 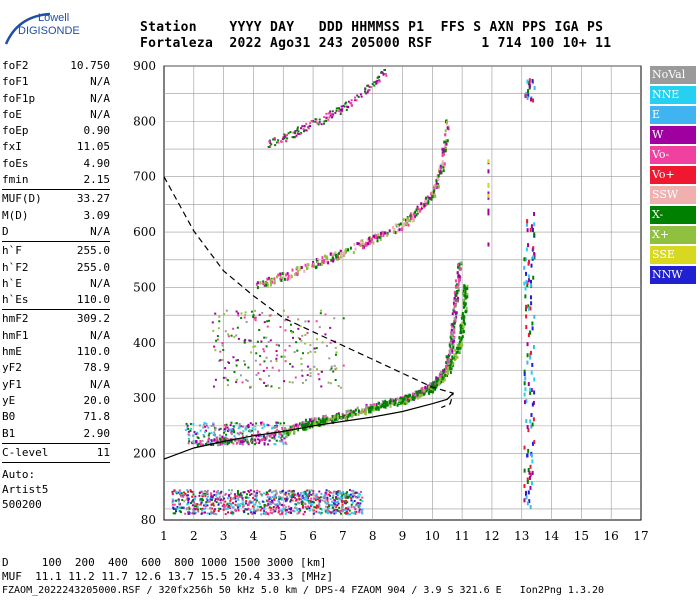 What do you see at coordinates (56, 434) in the screenshot?
I see `param-row: B1 2.90` at bounding box center [56, 434].